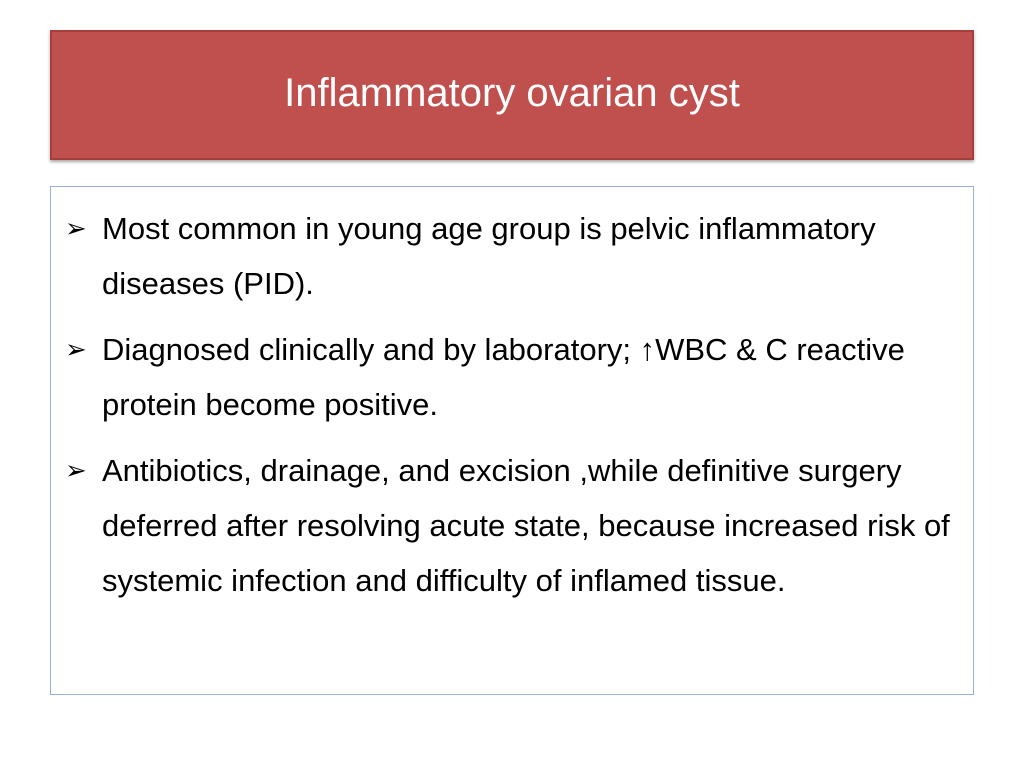 The height and width of the screenshot is (768, 1024). I want to click on slide-title: Inflammatory ovarian cyst, so click(512, 93).